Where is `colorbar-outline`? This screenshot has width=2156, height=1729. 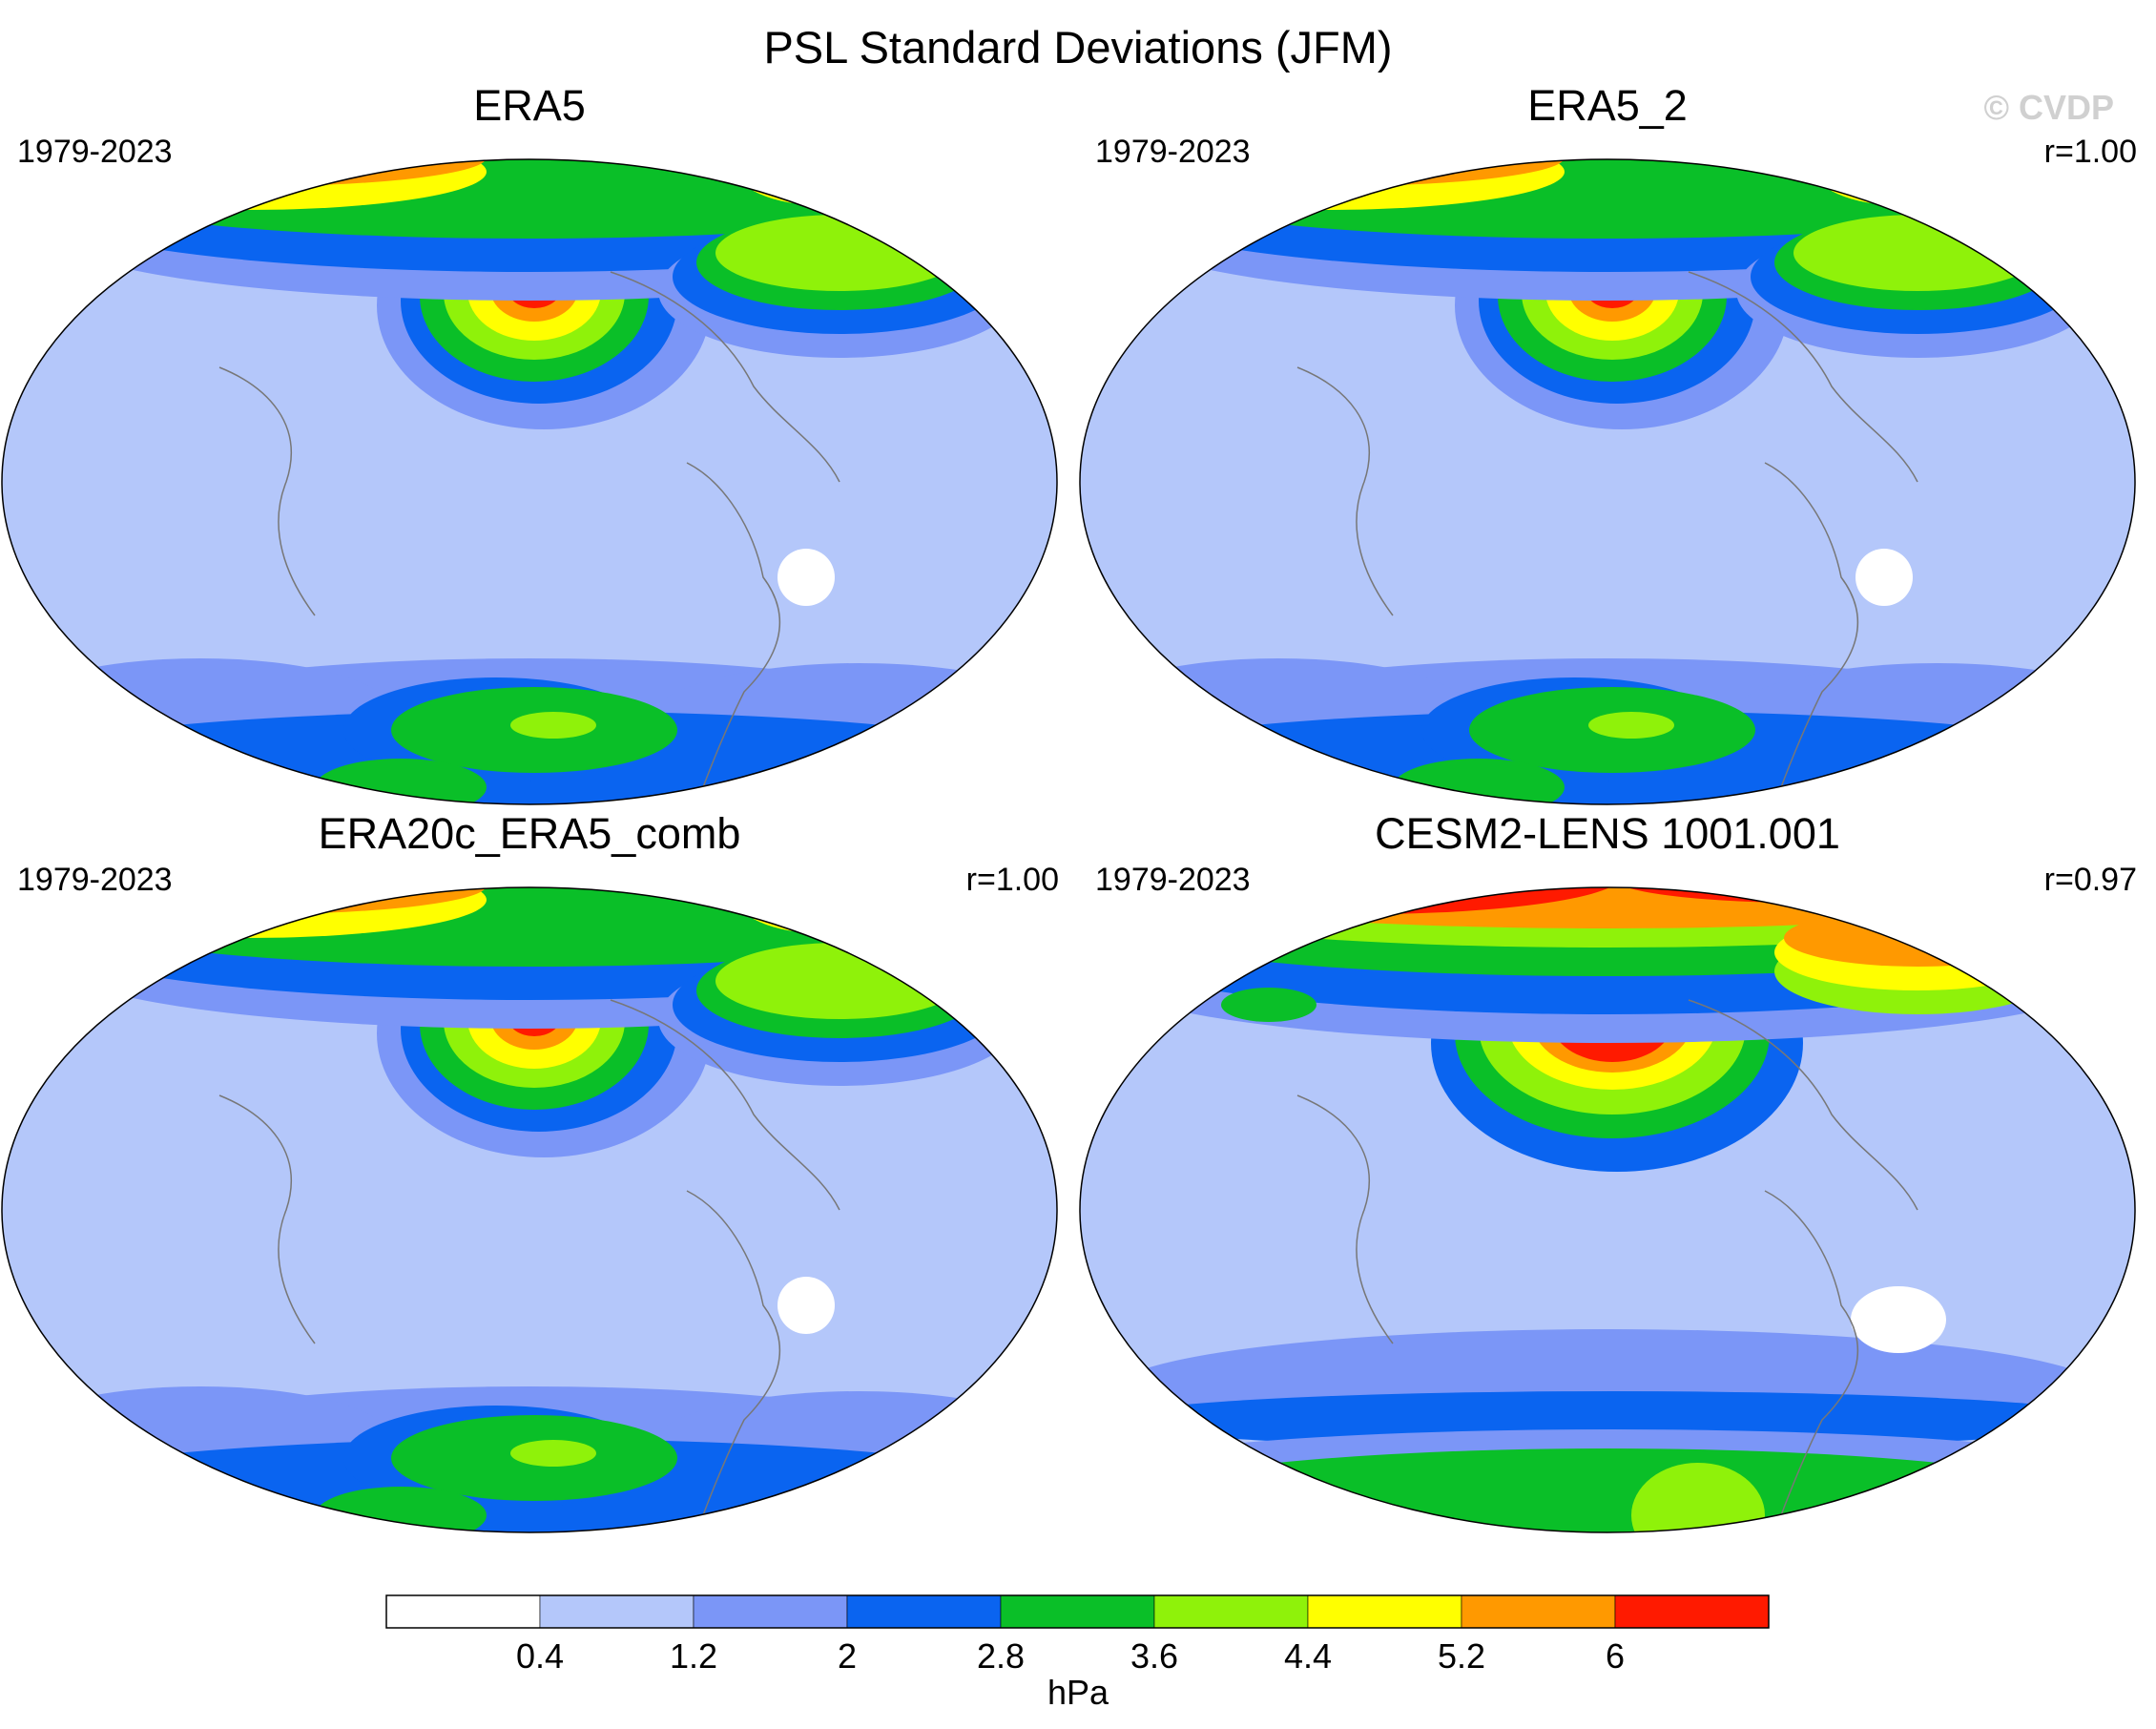 colorbar-outline is located at coordinates (1077, 1611).